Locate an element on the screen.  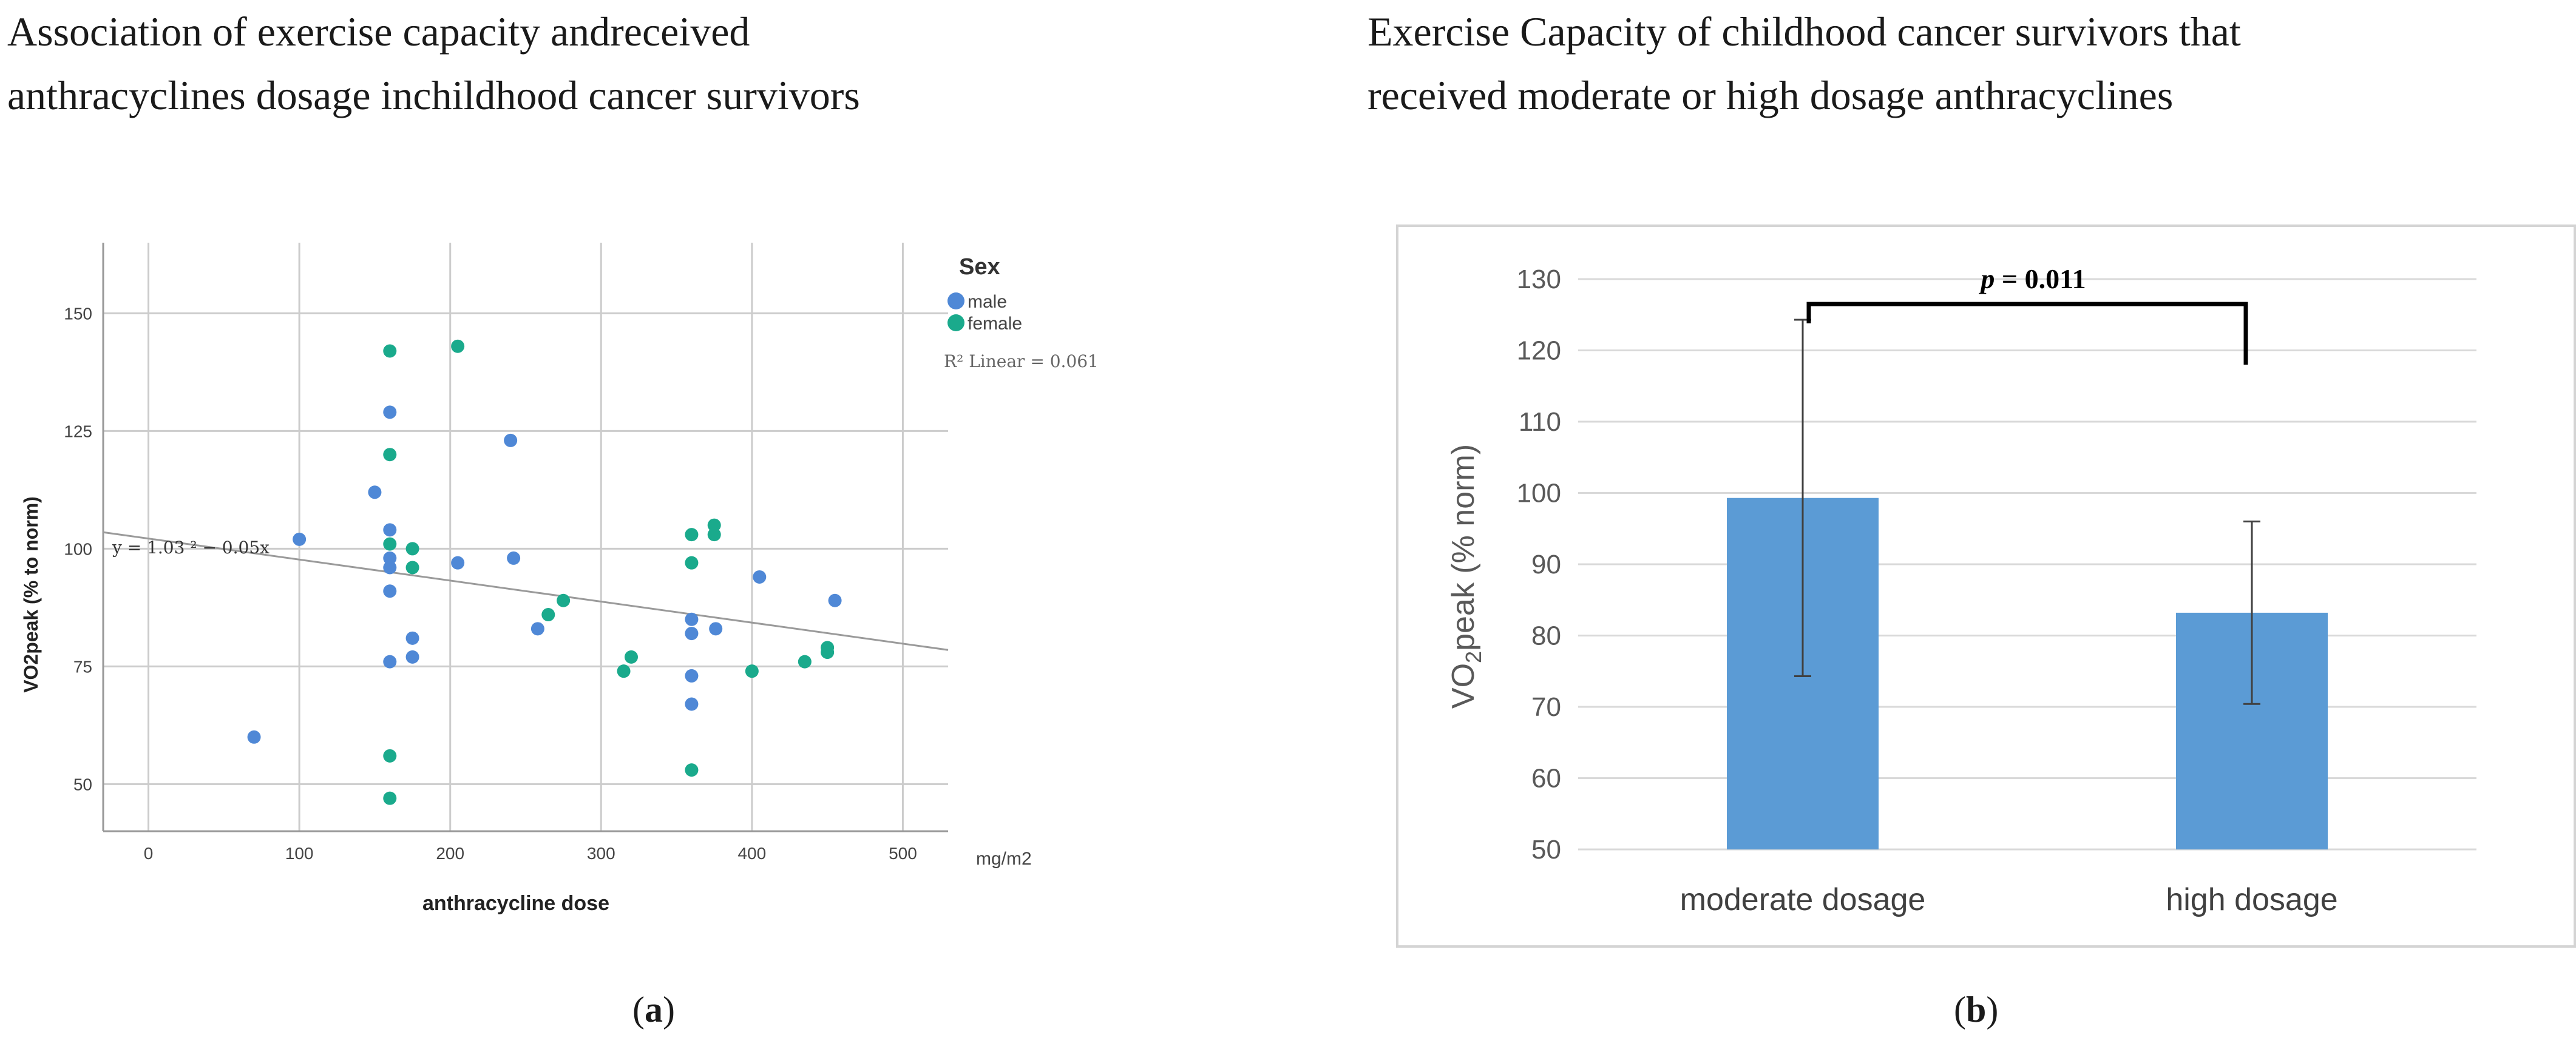
x-tick-label: 300 is located at coordinates (601, 853).